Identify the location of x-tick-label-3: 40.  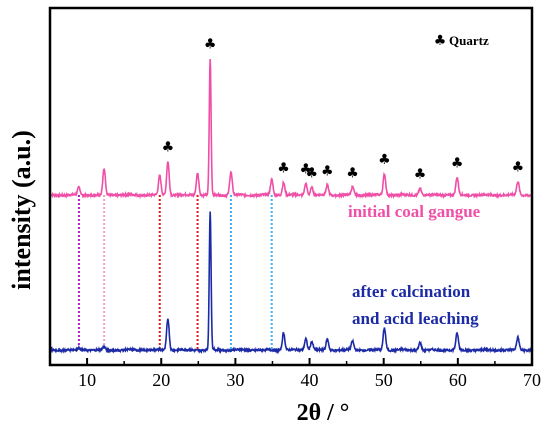
(310, 380).